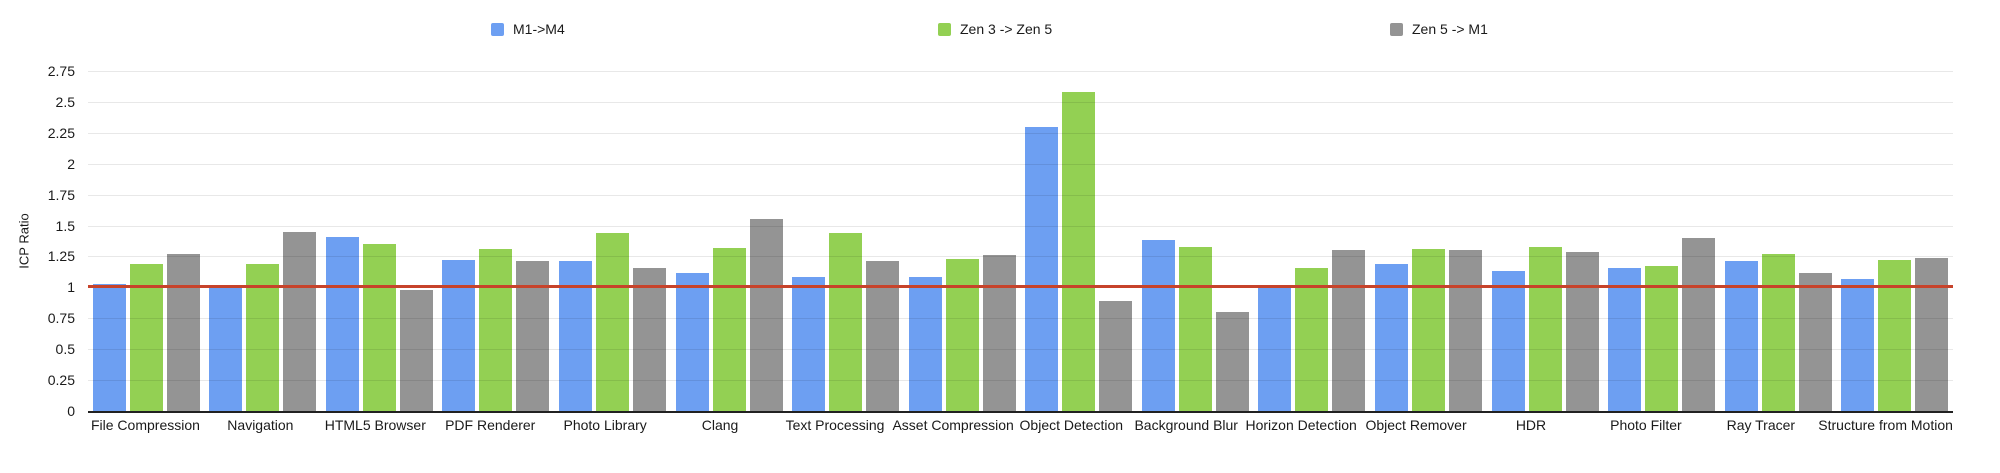 The width and height of the screenshot is (2000, 473). What do you see at coordinates (605, 425) in the screenshot?
I see `x-axis-label: Photo Library` at bounding box center [605, 425].